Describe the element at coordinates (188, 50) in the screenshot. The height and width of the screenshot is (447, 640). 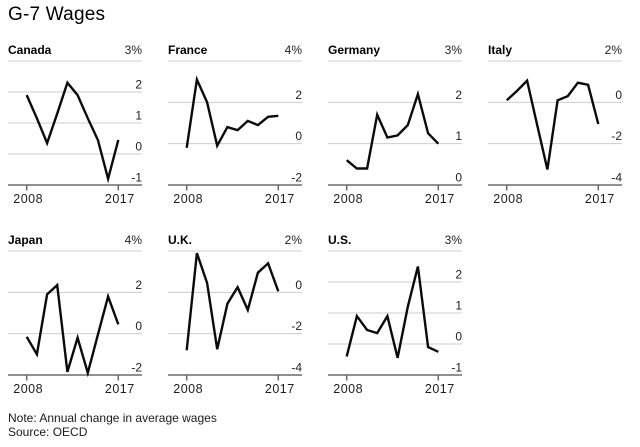
I see `panel-title: France` at that location.